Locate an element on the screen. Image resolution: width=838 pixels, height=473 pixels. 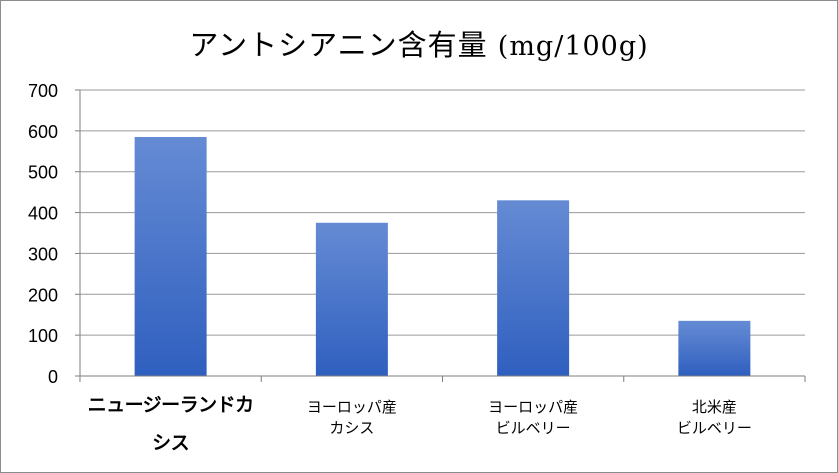
x-tick-label-line: シス is located at coordinates (171, 443).